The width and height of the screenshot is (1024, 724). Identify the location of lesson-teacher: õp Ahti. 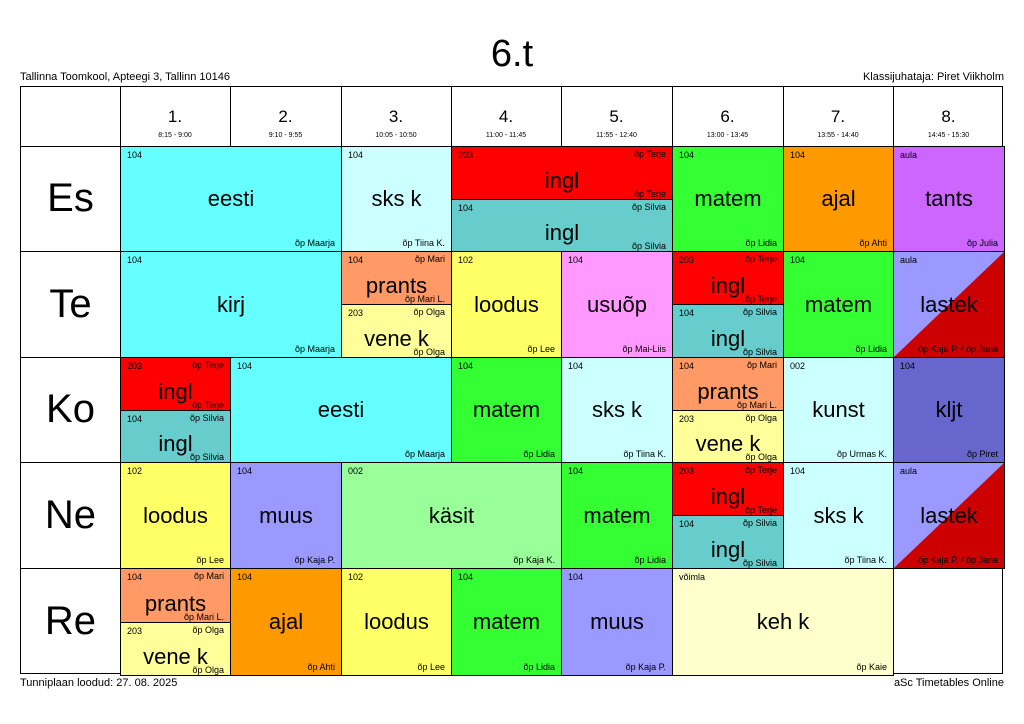
(321, 667).